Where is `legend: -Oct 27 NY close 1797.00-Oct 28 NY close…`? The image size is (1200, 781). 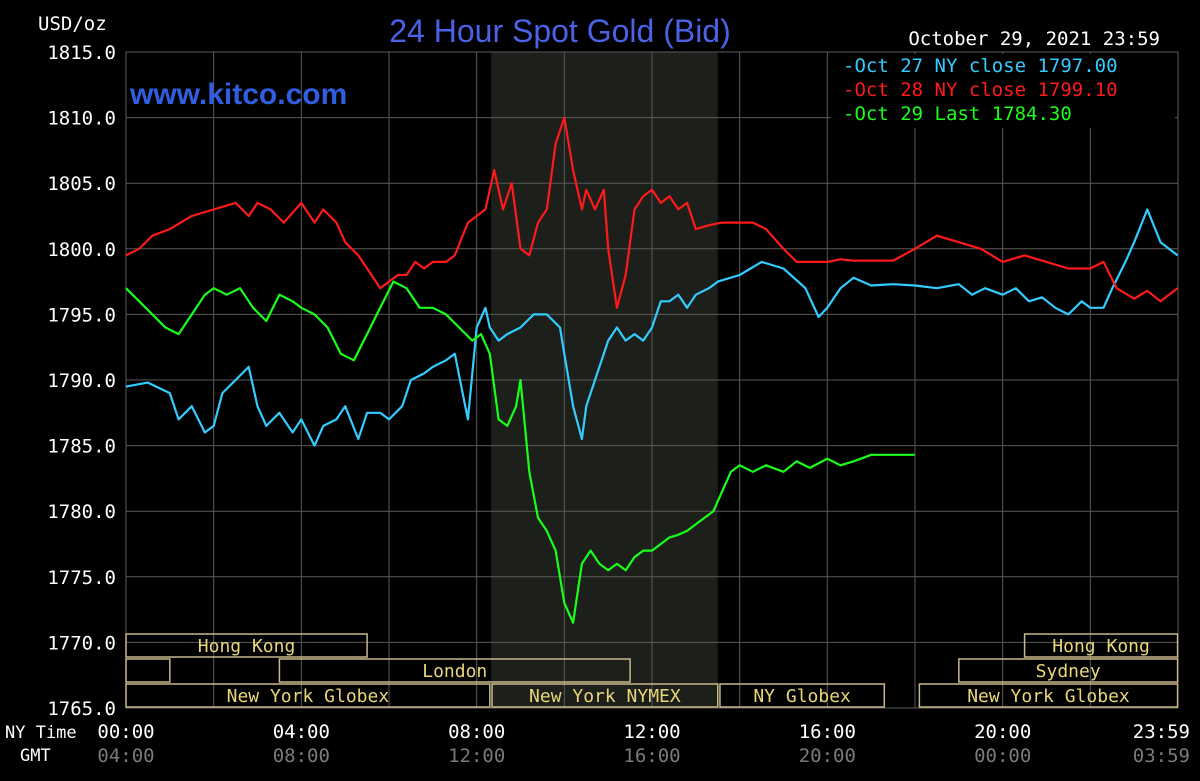
legend: -Oct 27 NY close 1797.00-Oct 28 NY close… is located at coordinates (1003, 91).